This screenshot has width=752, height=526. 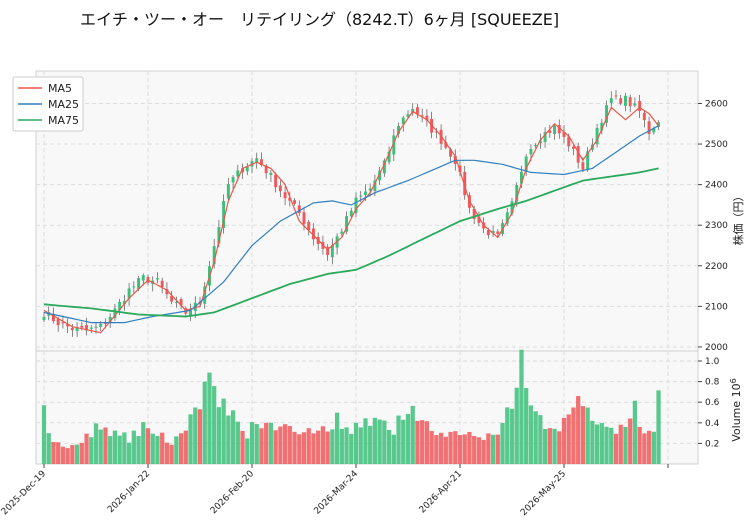 I want to click on price-tick-label: 2100, so click(x=716, y=307).